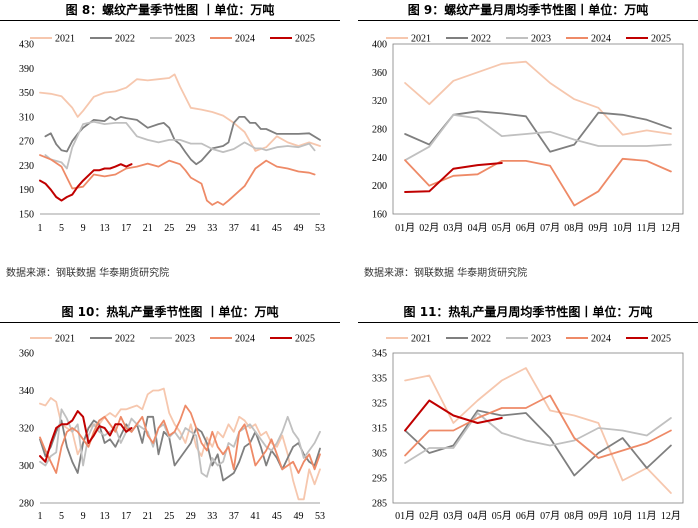 The image size is (698, 528). I want to click on y-tick-label: 340, so click(26, 391).